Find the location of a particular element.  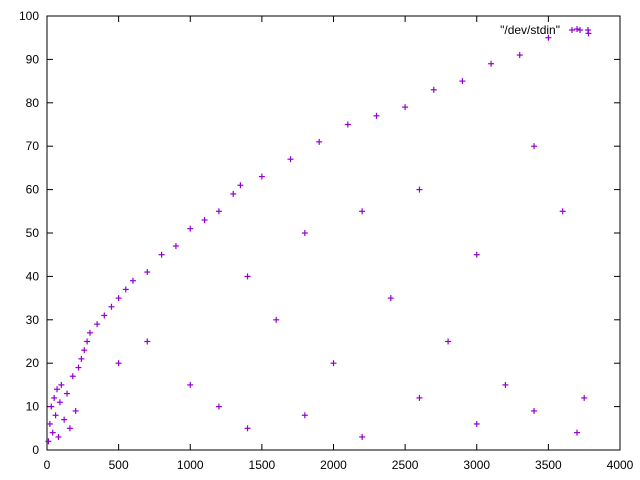

y-tick-label: 60 is located at coordinates (33, 190).